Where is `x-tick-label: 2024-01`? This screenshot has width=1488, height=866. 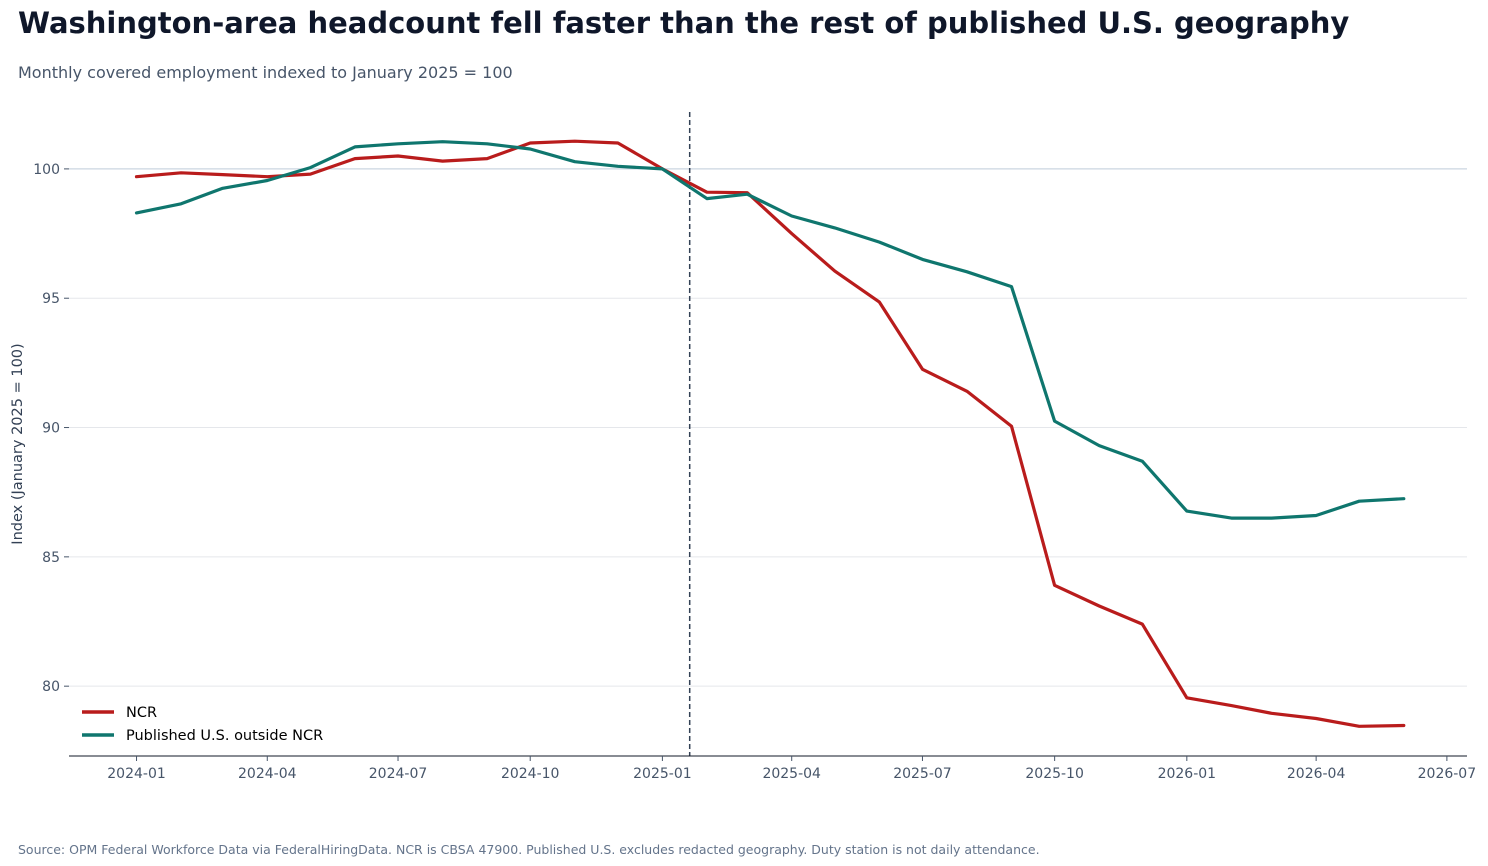 x-tick-label: 2024-01 is located at coordinates (136, 774).